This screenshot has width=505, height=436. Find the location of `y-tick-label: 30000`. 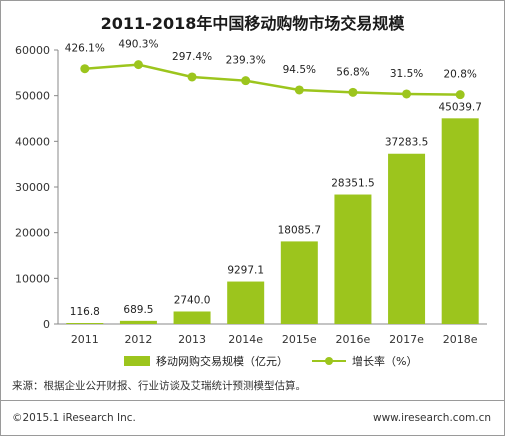

y-tick-label: 30000 is located at coordinates (32, 187).